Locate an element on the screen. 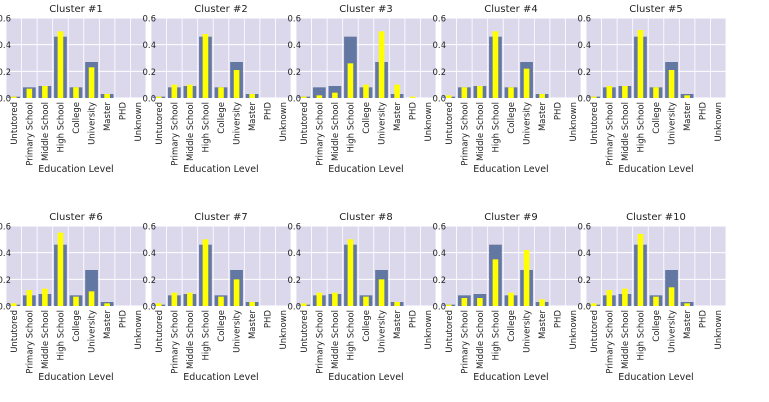 Image resolution: width=769 pixels, height=402 pixels. bar-overall is located at coordinates (319, 92).